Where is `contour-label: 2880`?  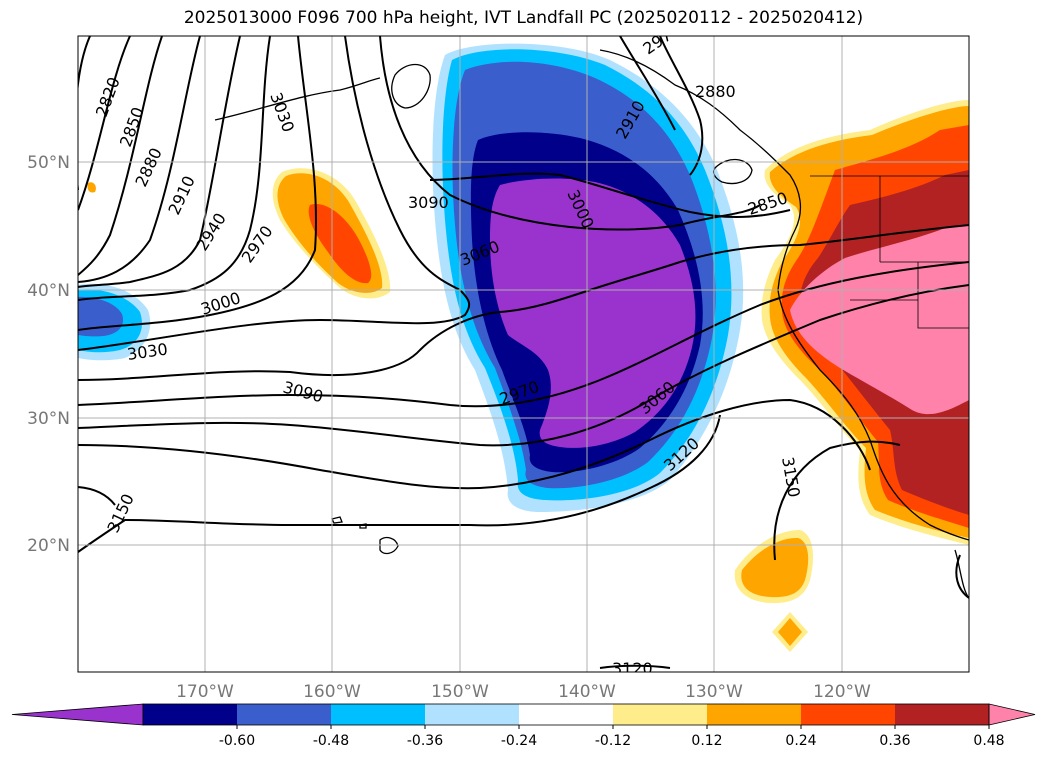
contour-label: 2880 is located at coordinates (715, 91).